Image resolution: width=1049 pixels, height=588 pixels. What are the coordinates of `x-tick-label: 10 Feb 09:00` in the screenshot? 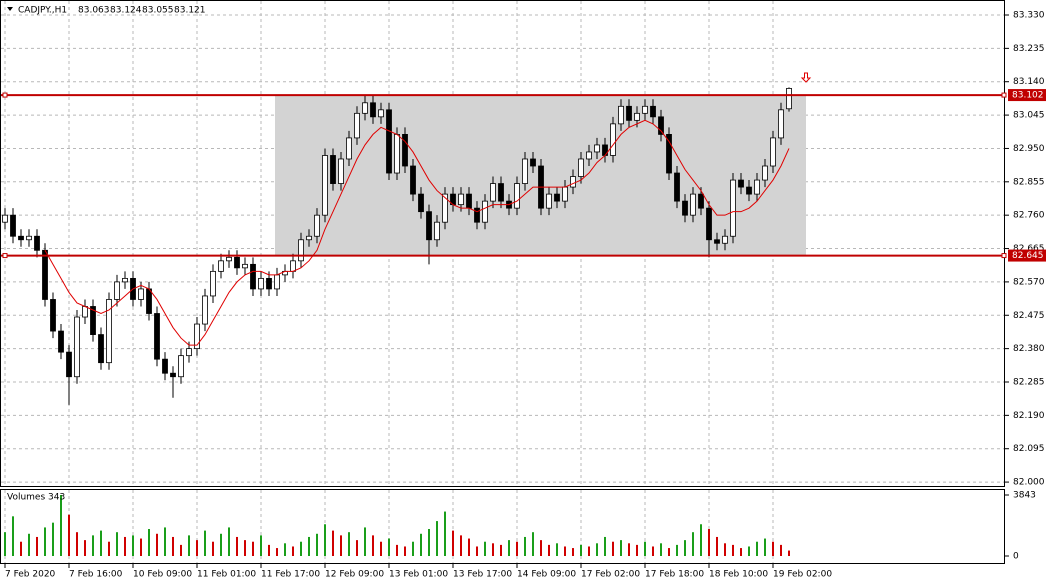 It's located at (162, 575).